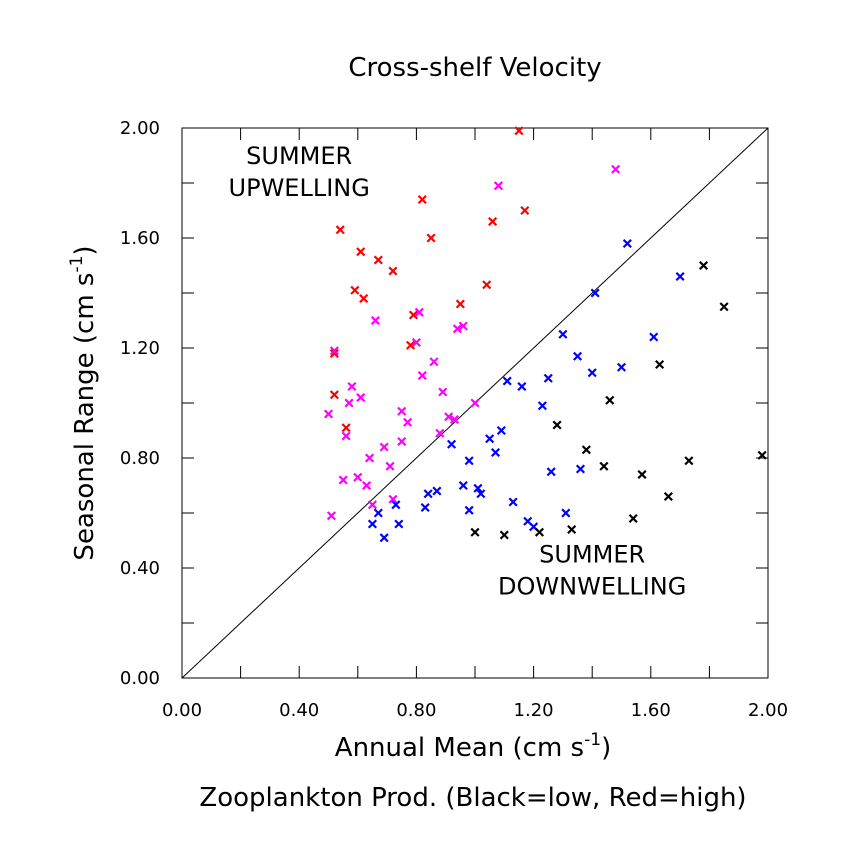 This screenshot has width=856, height=859. Describe the element at coordinates (299, 172) in the screenshot. I see `annotation-label: SUMMER UPWELLING` at that location.